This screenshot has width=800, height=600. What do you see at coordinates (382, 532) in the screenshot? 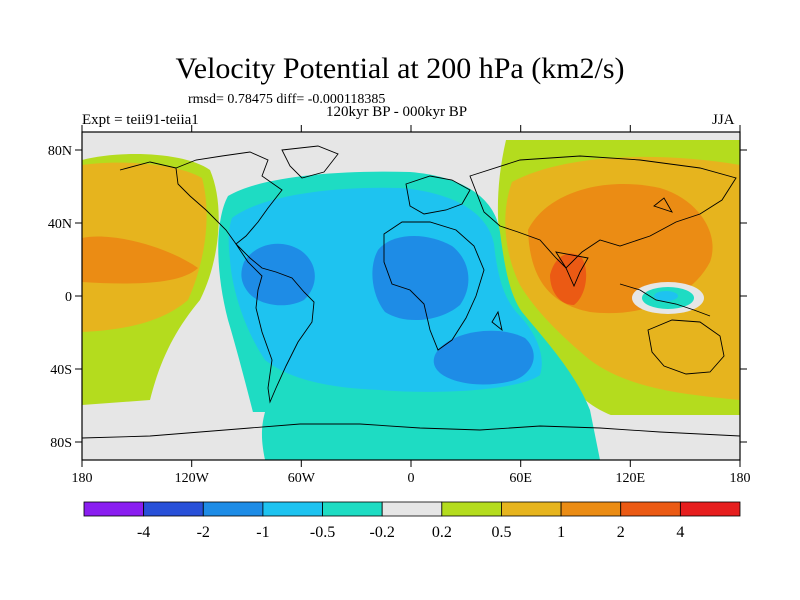
I see `colorbar-label: -0.2` at bounding box center [382, 532].